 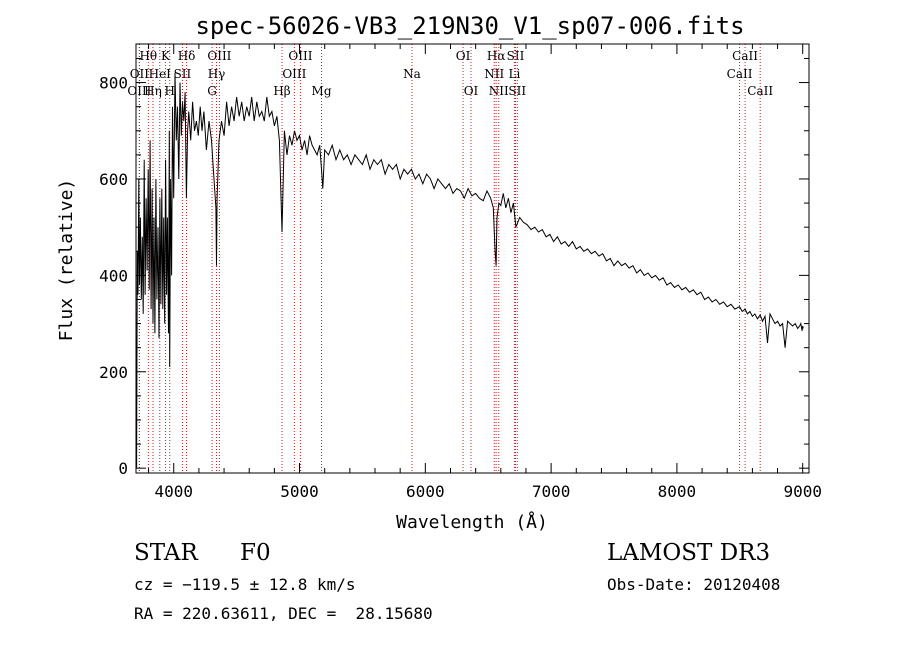 I want to click on line-label-0: Hθ, so click(x=148, y=56).